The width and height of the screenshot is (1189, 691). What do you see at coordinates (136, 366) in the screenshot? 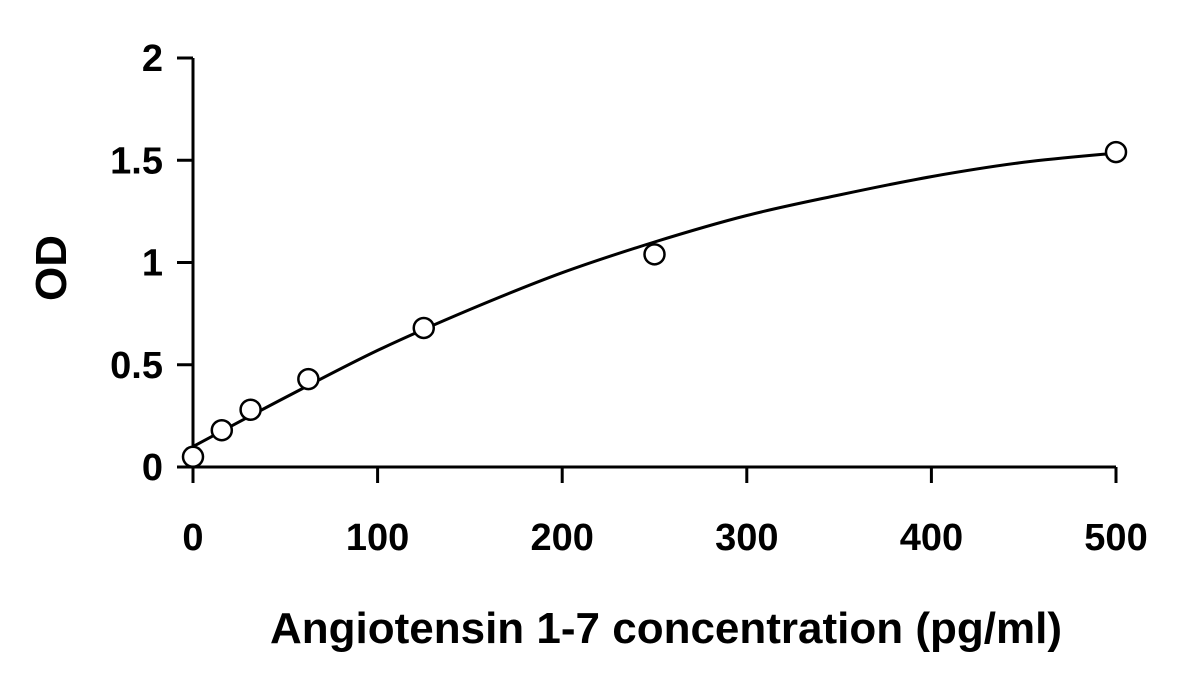
I see `y-tick-label: 0.5` at bounding box center [136, 366].